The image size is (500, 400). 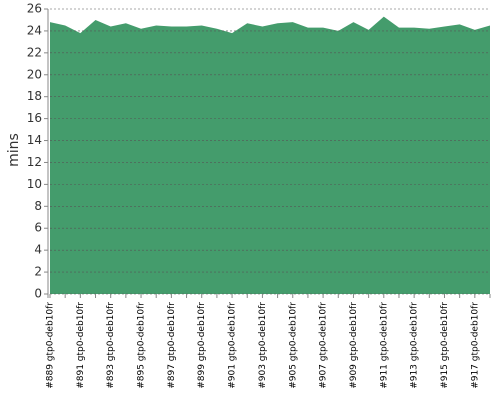 What do you see at coordinates (293, 345) in the screenshot?
I see `x-tick-label: #905 gtp0-deb10fr` at bounding box center [293, 345].